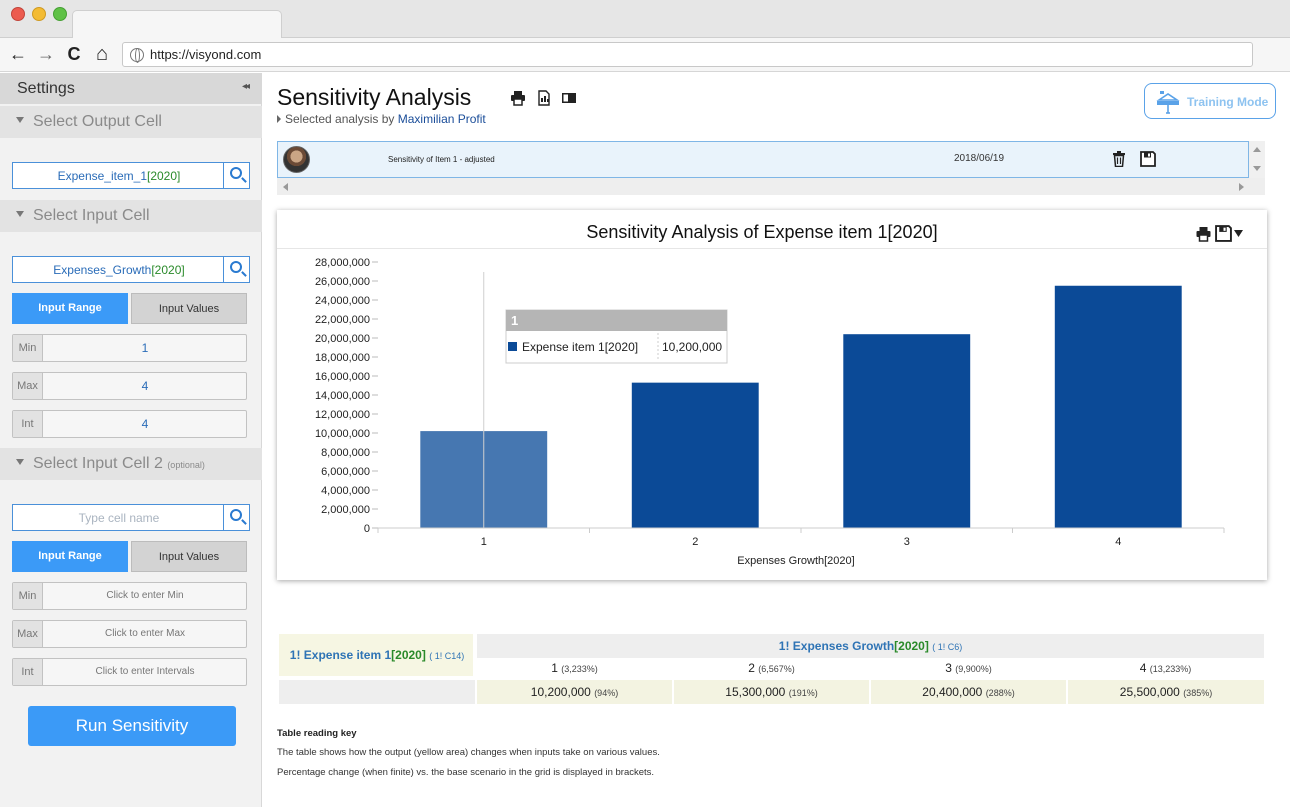  Describe the element at coordinates (441, 119) in the screenshot. I see `selected-by-user: Maximilian Profit` at that location.